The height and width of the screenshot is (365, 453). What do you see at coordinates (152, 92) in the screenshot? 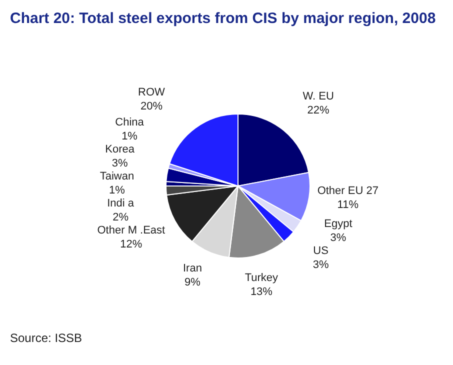
I see `slice-label: ROW` at bounding box center [152, 92].